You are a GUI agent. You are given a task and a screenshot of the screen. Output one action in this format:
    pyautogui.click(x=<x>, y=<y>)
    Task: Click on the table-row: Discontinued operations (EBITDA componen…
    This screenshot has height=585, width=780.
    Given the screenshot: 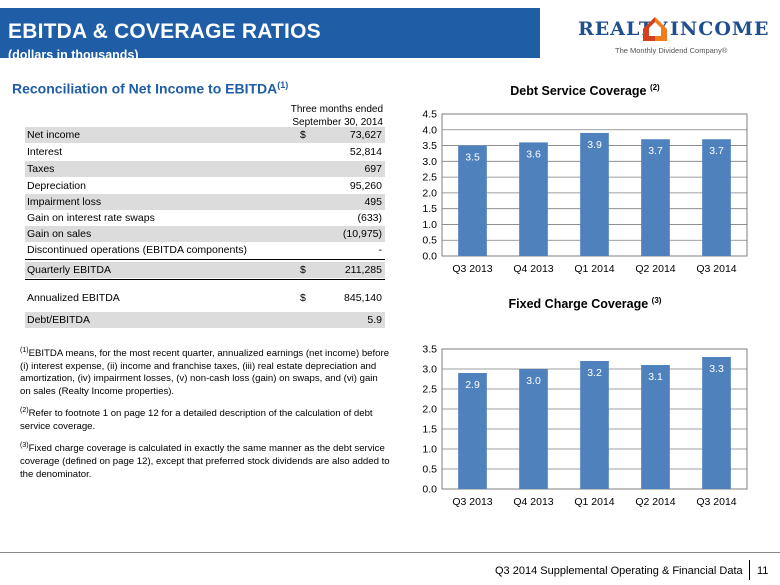 What is the action you would take?
    pyautogui.click(x=205, y=250)
    